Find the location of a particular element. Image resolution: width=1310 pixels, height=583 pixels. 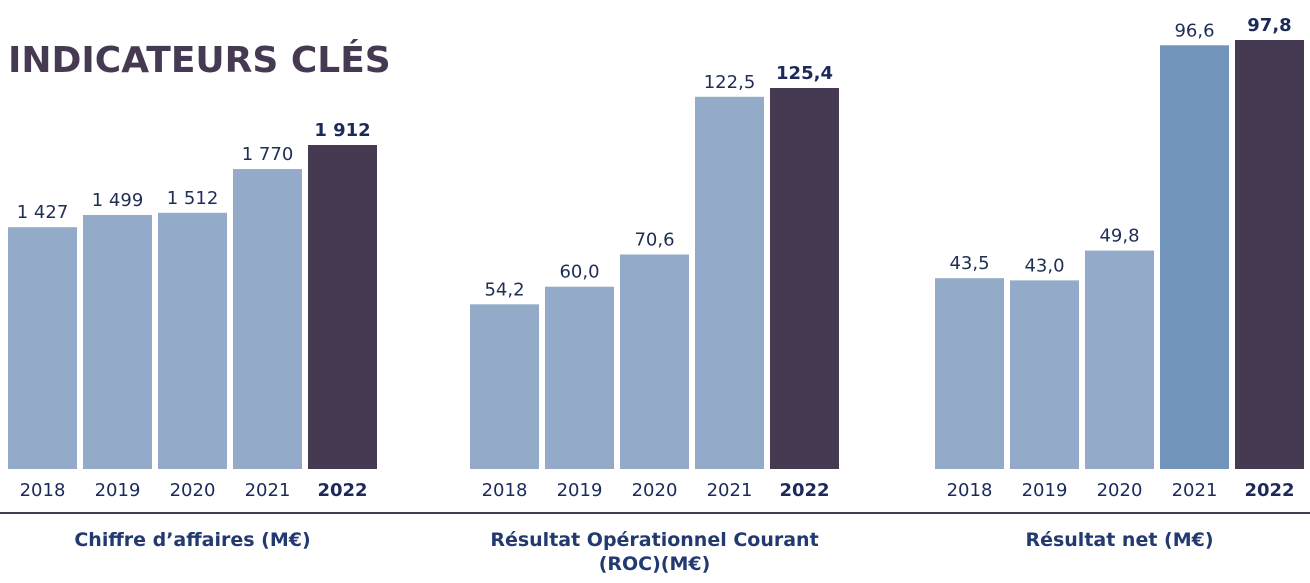

value-label: 54,2 is located at coordinates (504, 289).